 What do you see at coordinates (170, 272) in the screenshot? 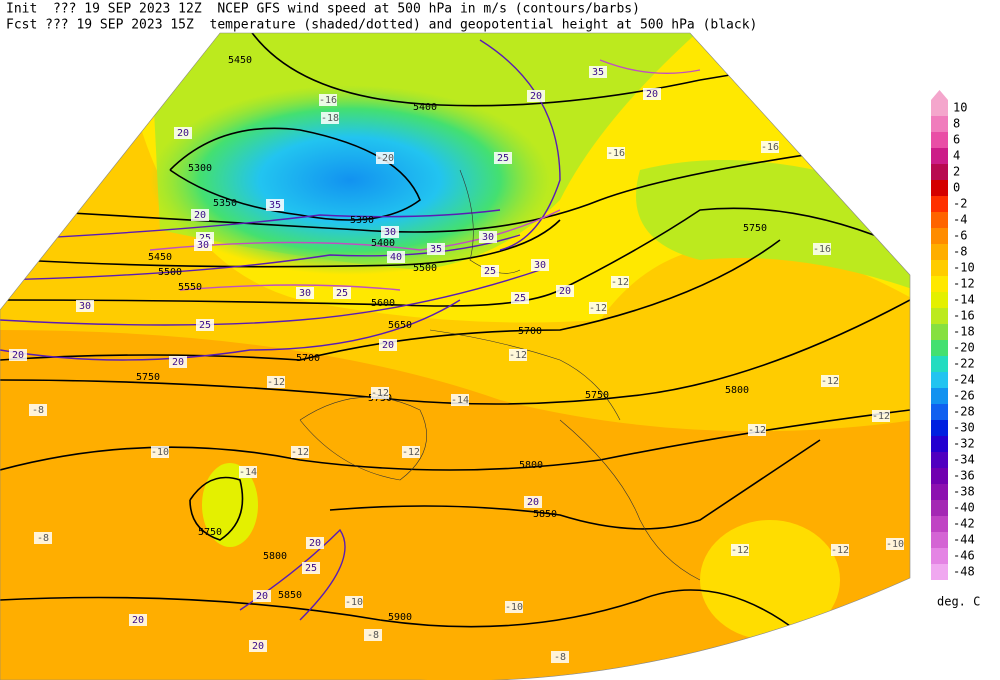
I see `height-label: 5500` at bounding box center [170, 272].